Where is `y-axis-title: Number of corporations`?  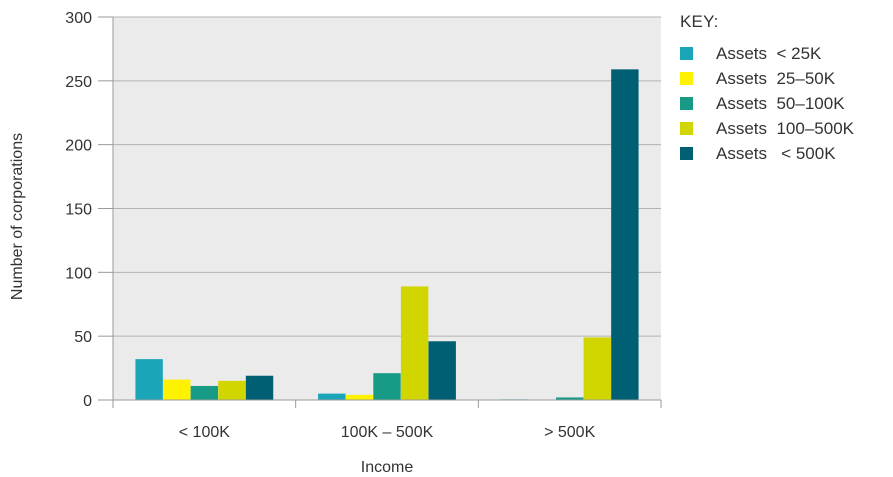
y-axis-title: Number of corporations is located at coordinates (17, 216).